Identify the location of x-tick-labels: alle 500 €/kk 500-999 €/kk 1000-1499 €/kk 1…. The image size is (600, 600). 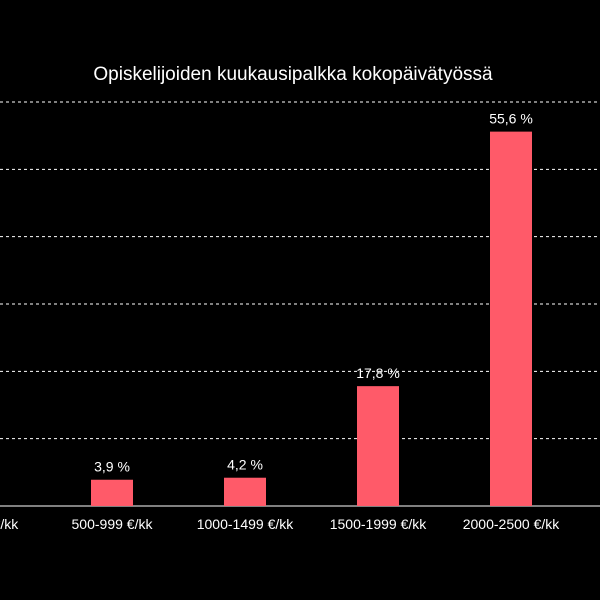
(280, 524).